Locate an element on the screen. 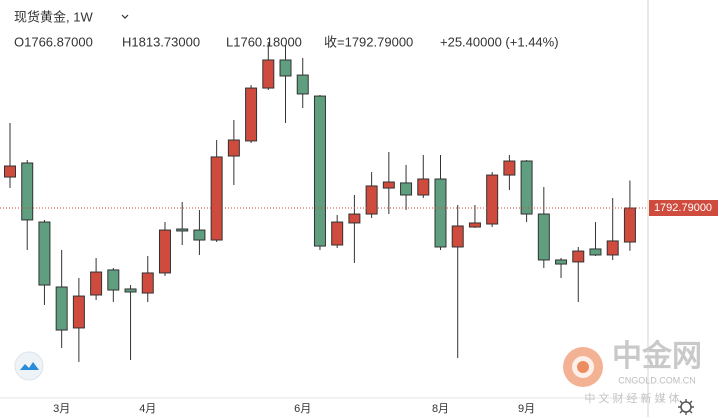  ohlc-value: L1760.18000 is located at coordinates (264, 41).